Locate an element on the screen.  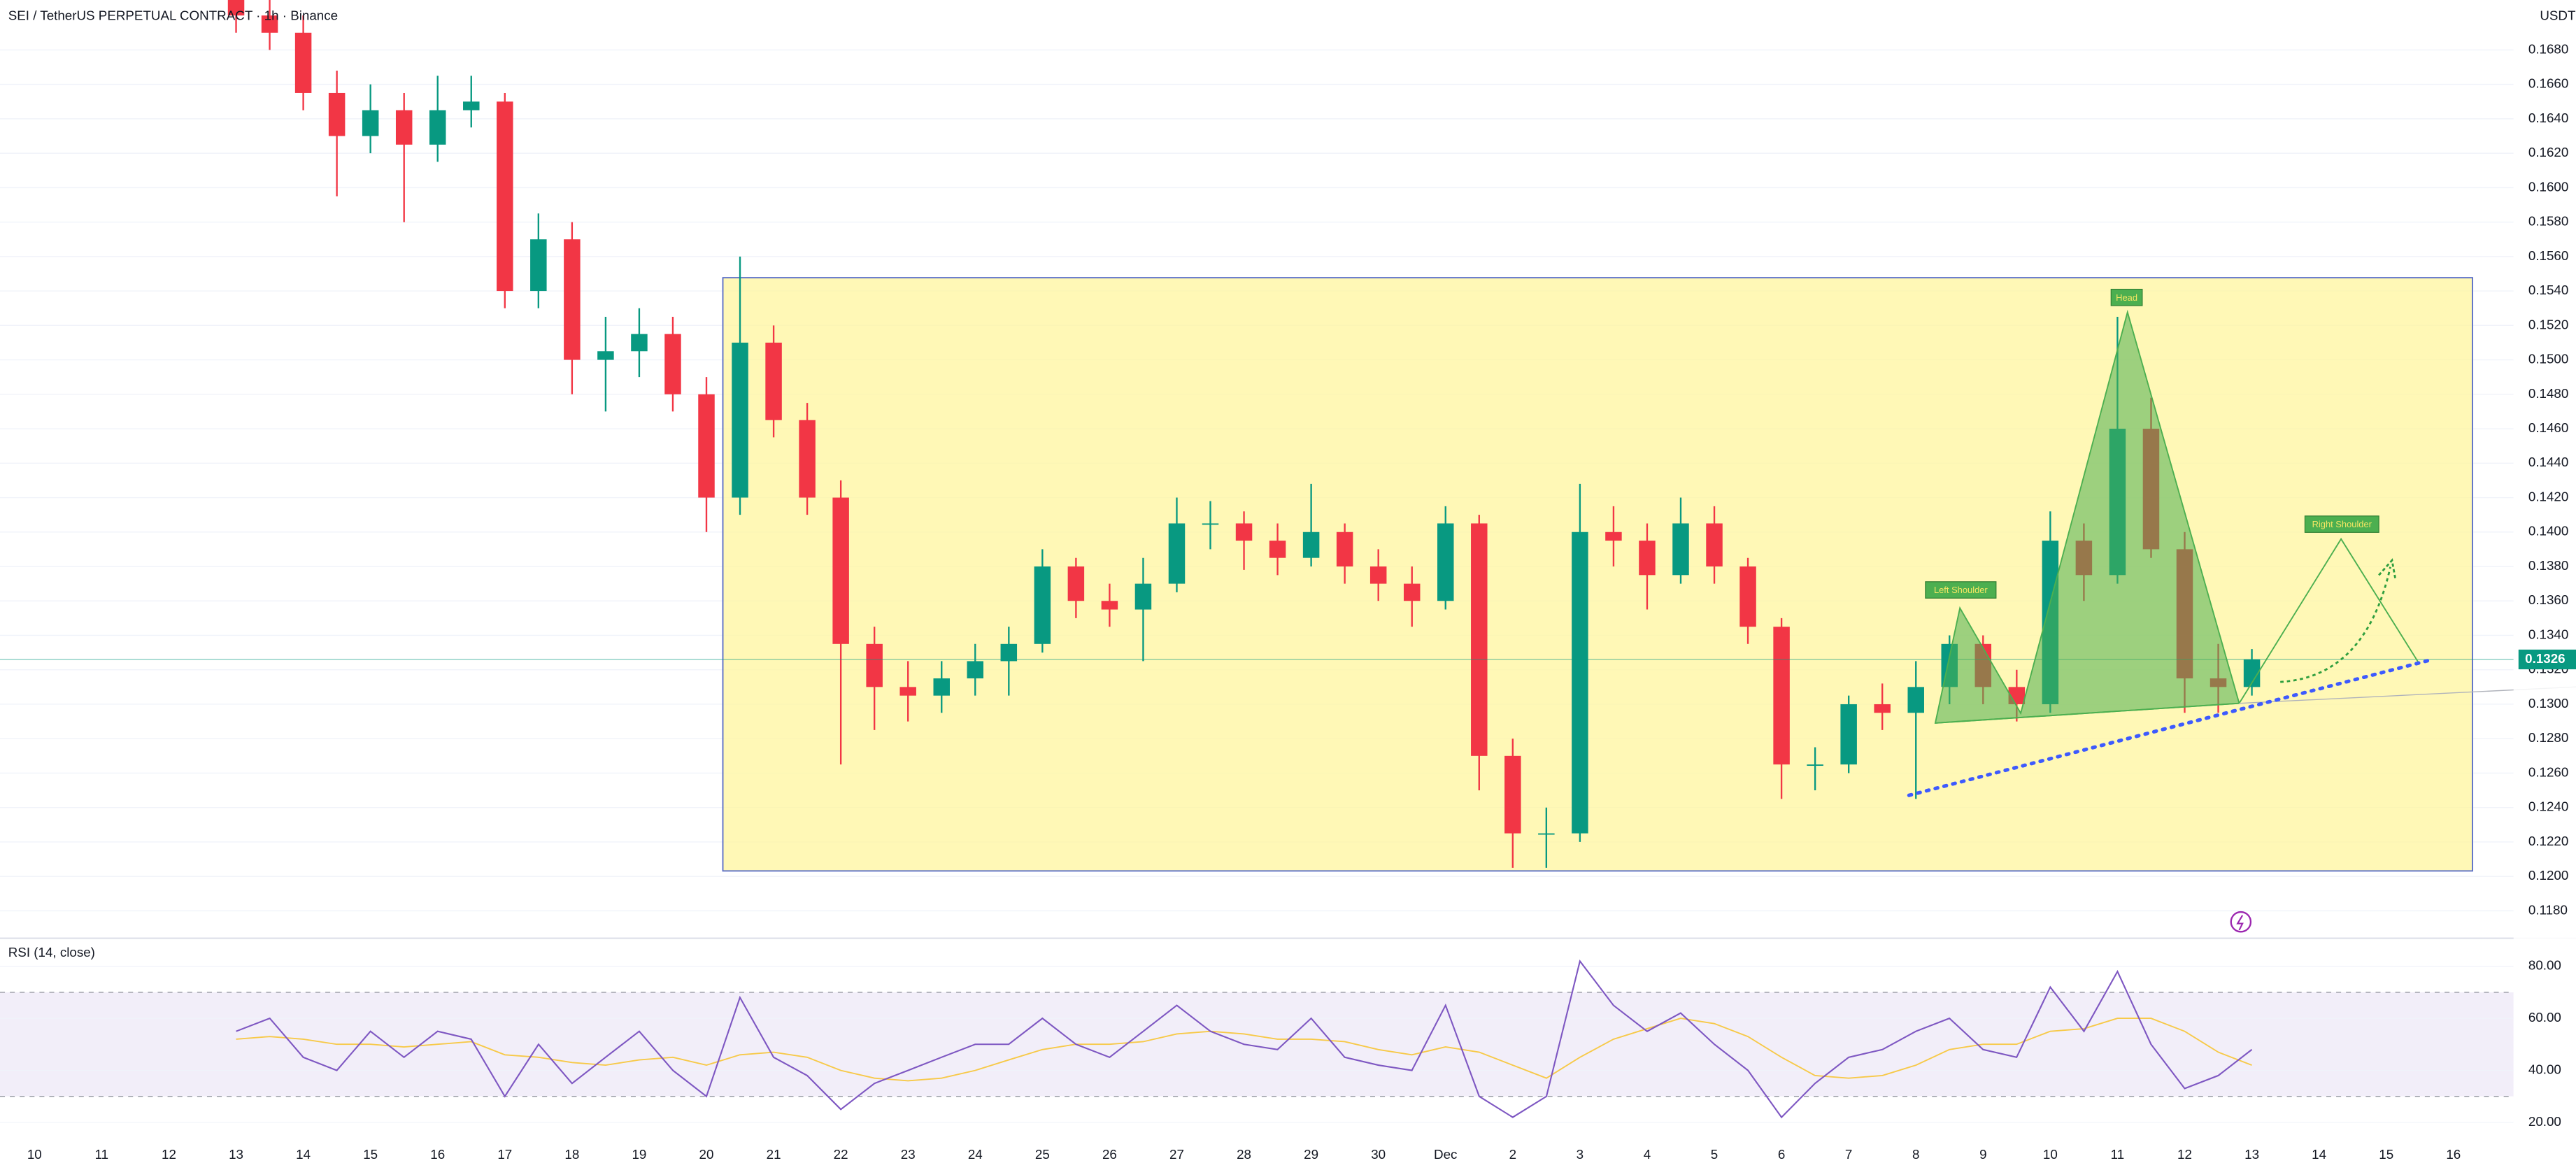
x-tick-label: 6 is located at coordinates (1781, 1154).